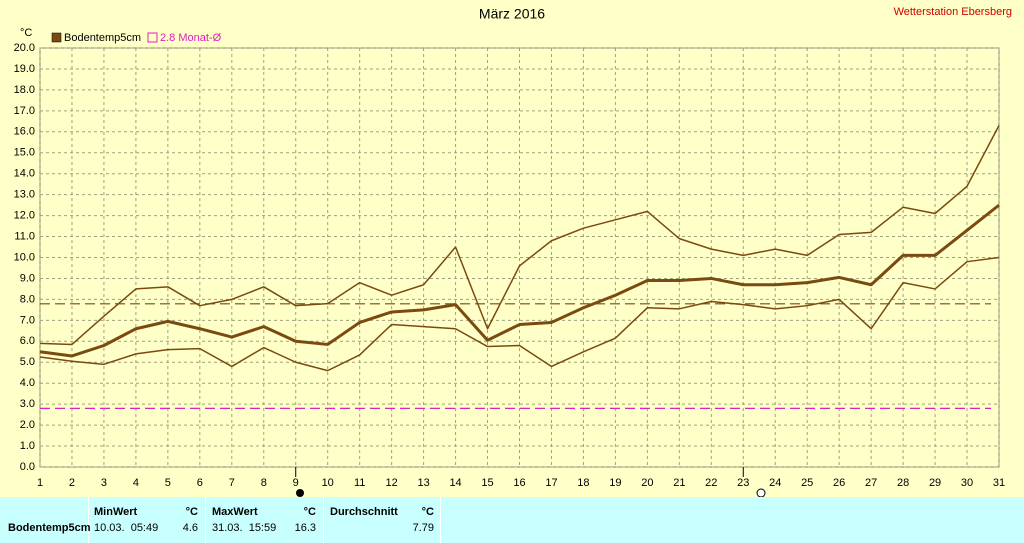  I want to click on table-cell: 16.3, so click(305, 528).